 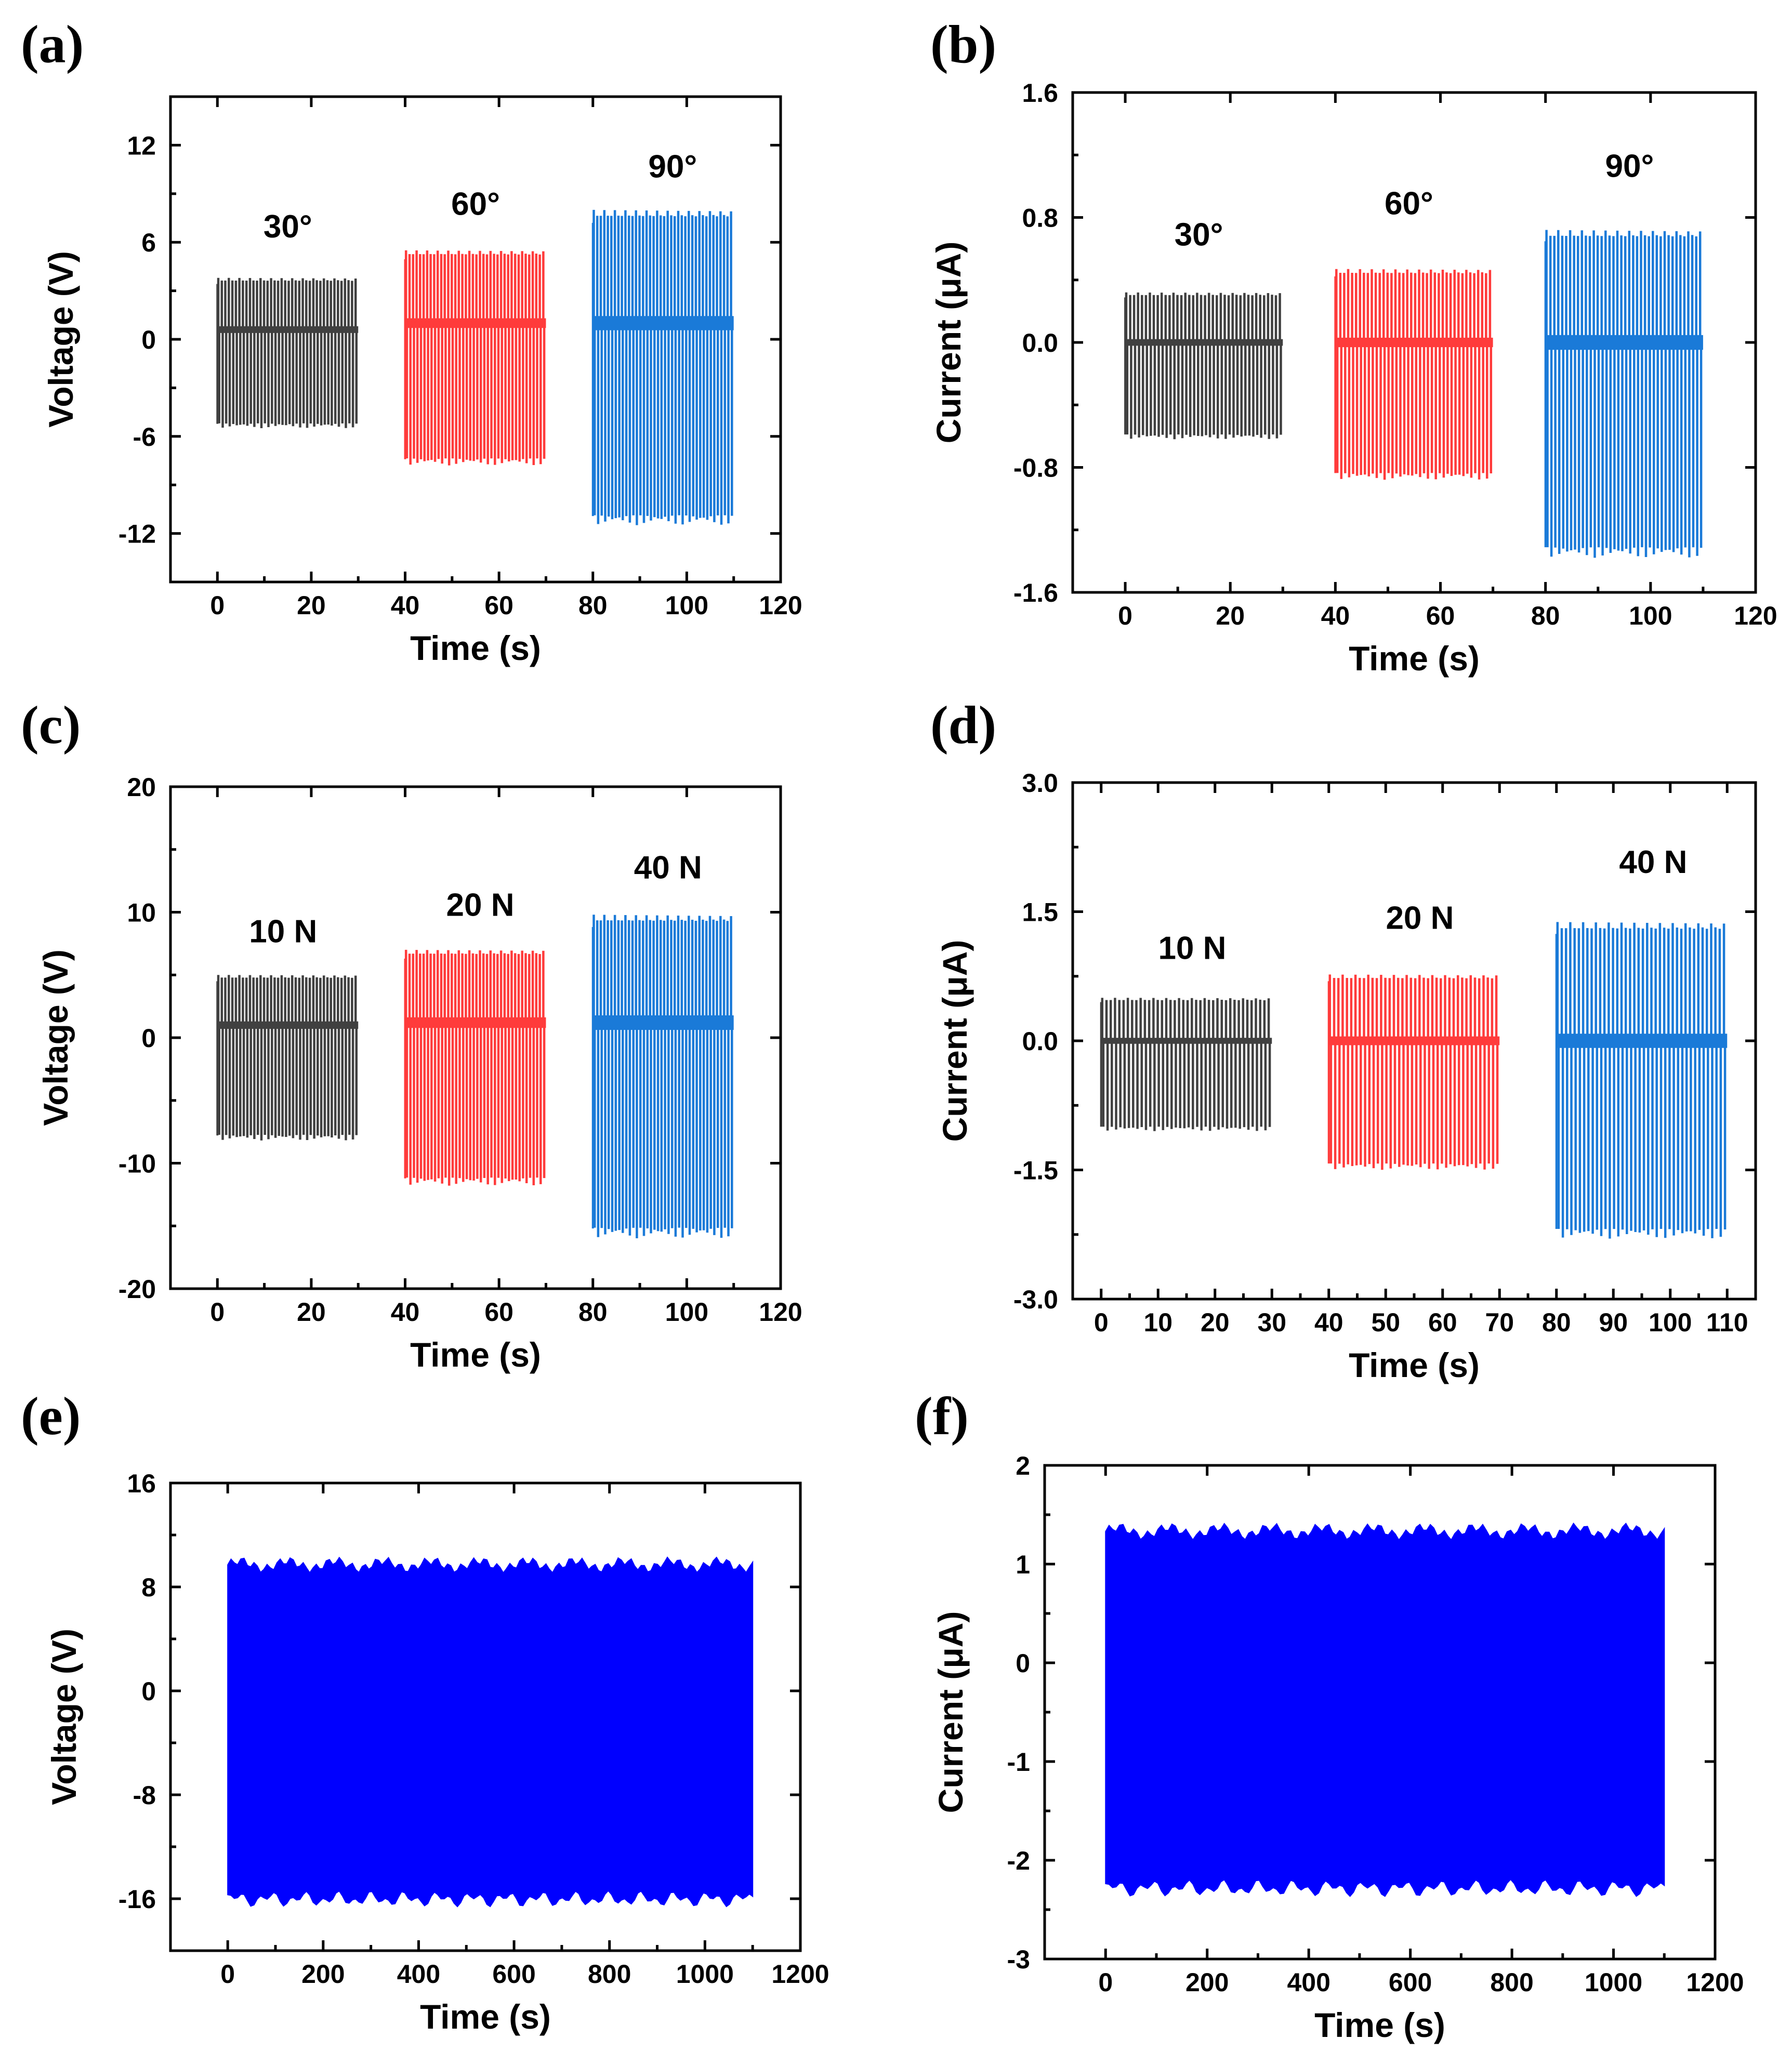 I want to click on x-axis-title-f: Time (s), so click(x=1379, y=2025).